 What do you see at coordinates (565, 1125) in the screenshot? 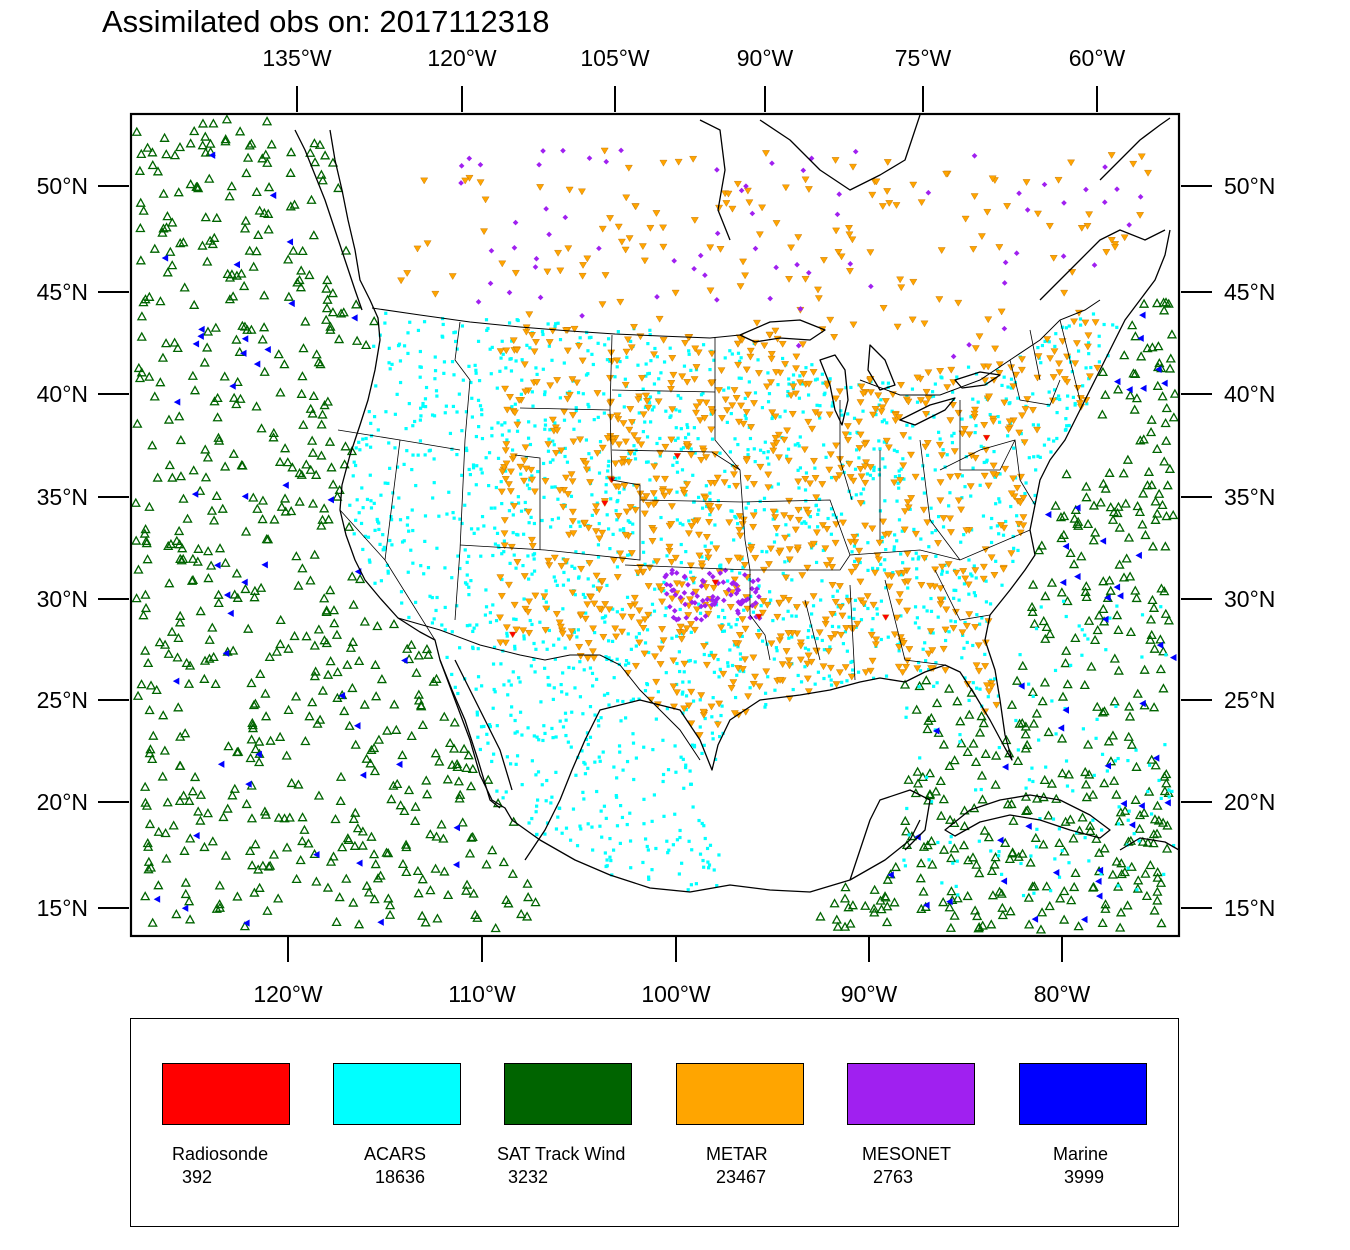
I see `legend-item-sat-track-wind: SAT Track Wind 3232` at bounding box center [565, 1125].